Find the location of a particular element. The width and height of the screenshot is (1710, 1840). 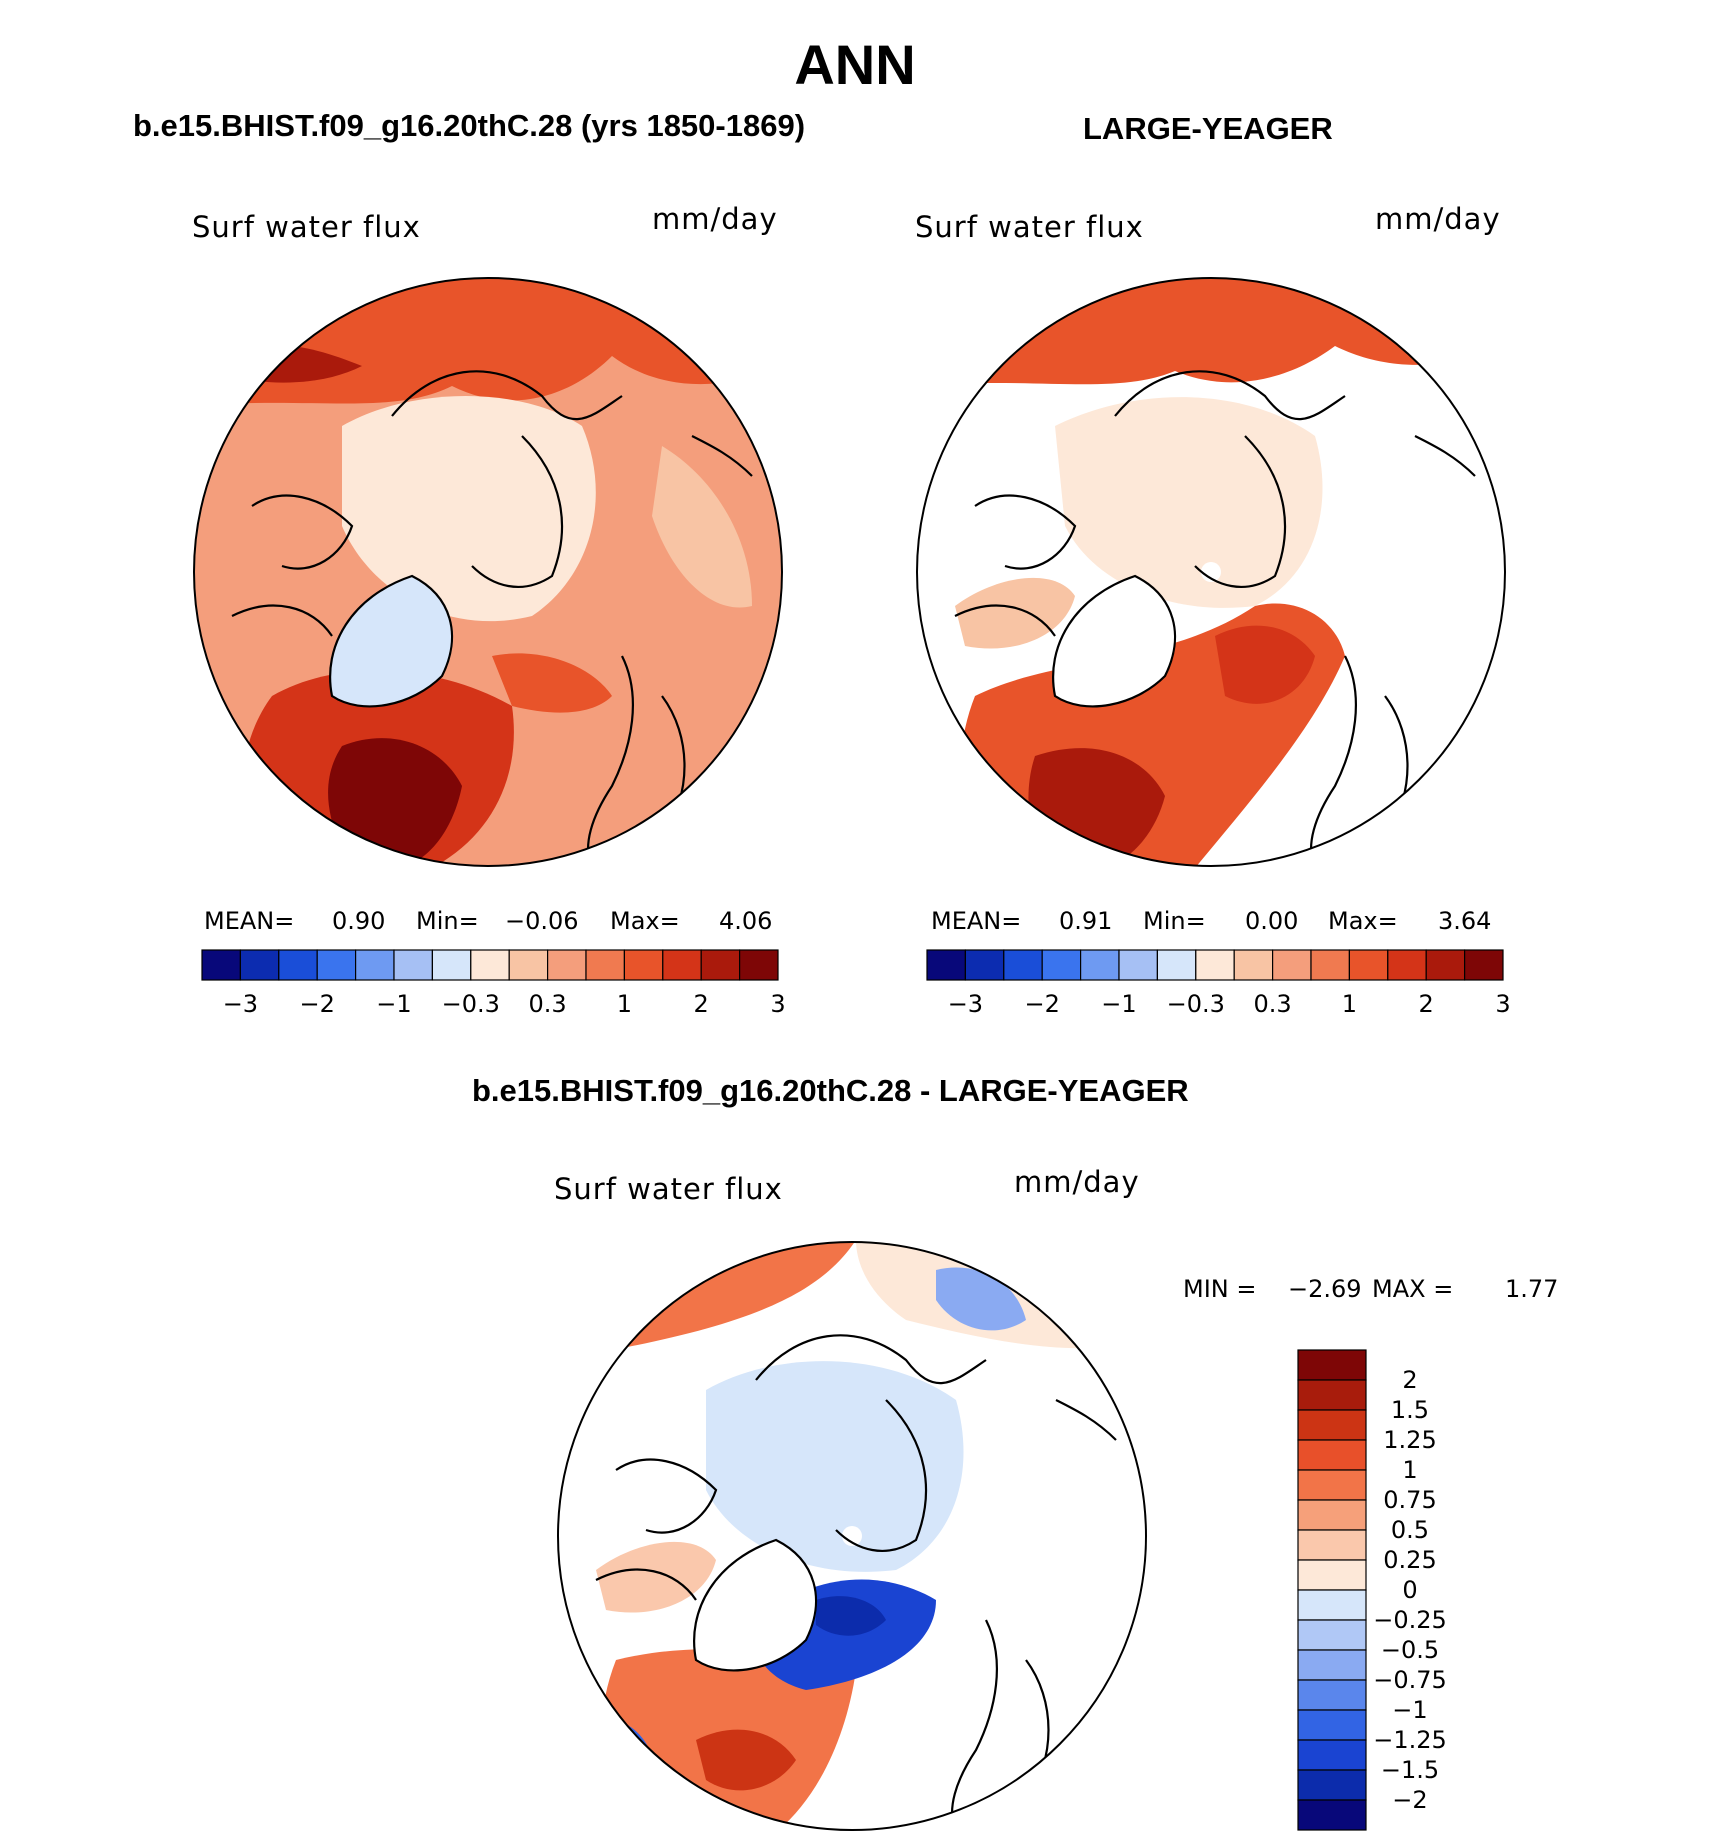

panel1-max-label: Max= is located at coordinates (645, 921).